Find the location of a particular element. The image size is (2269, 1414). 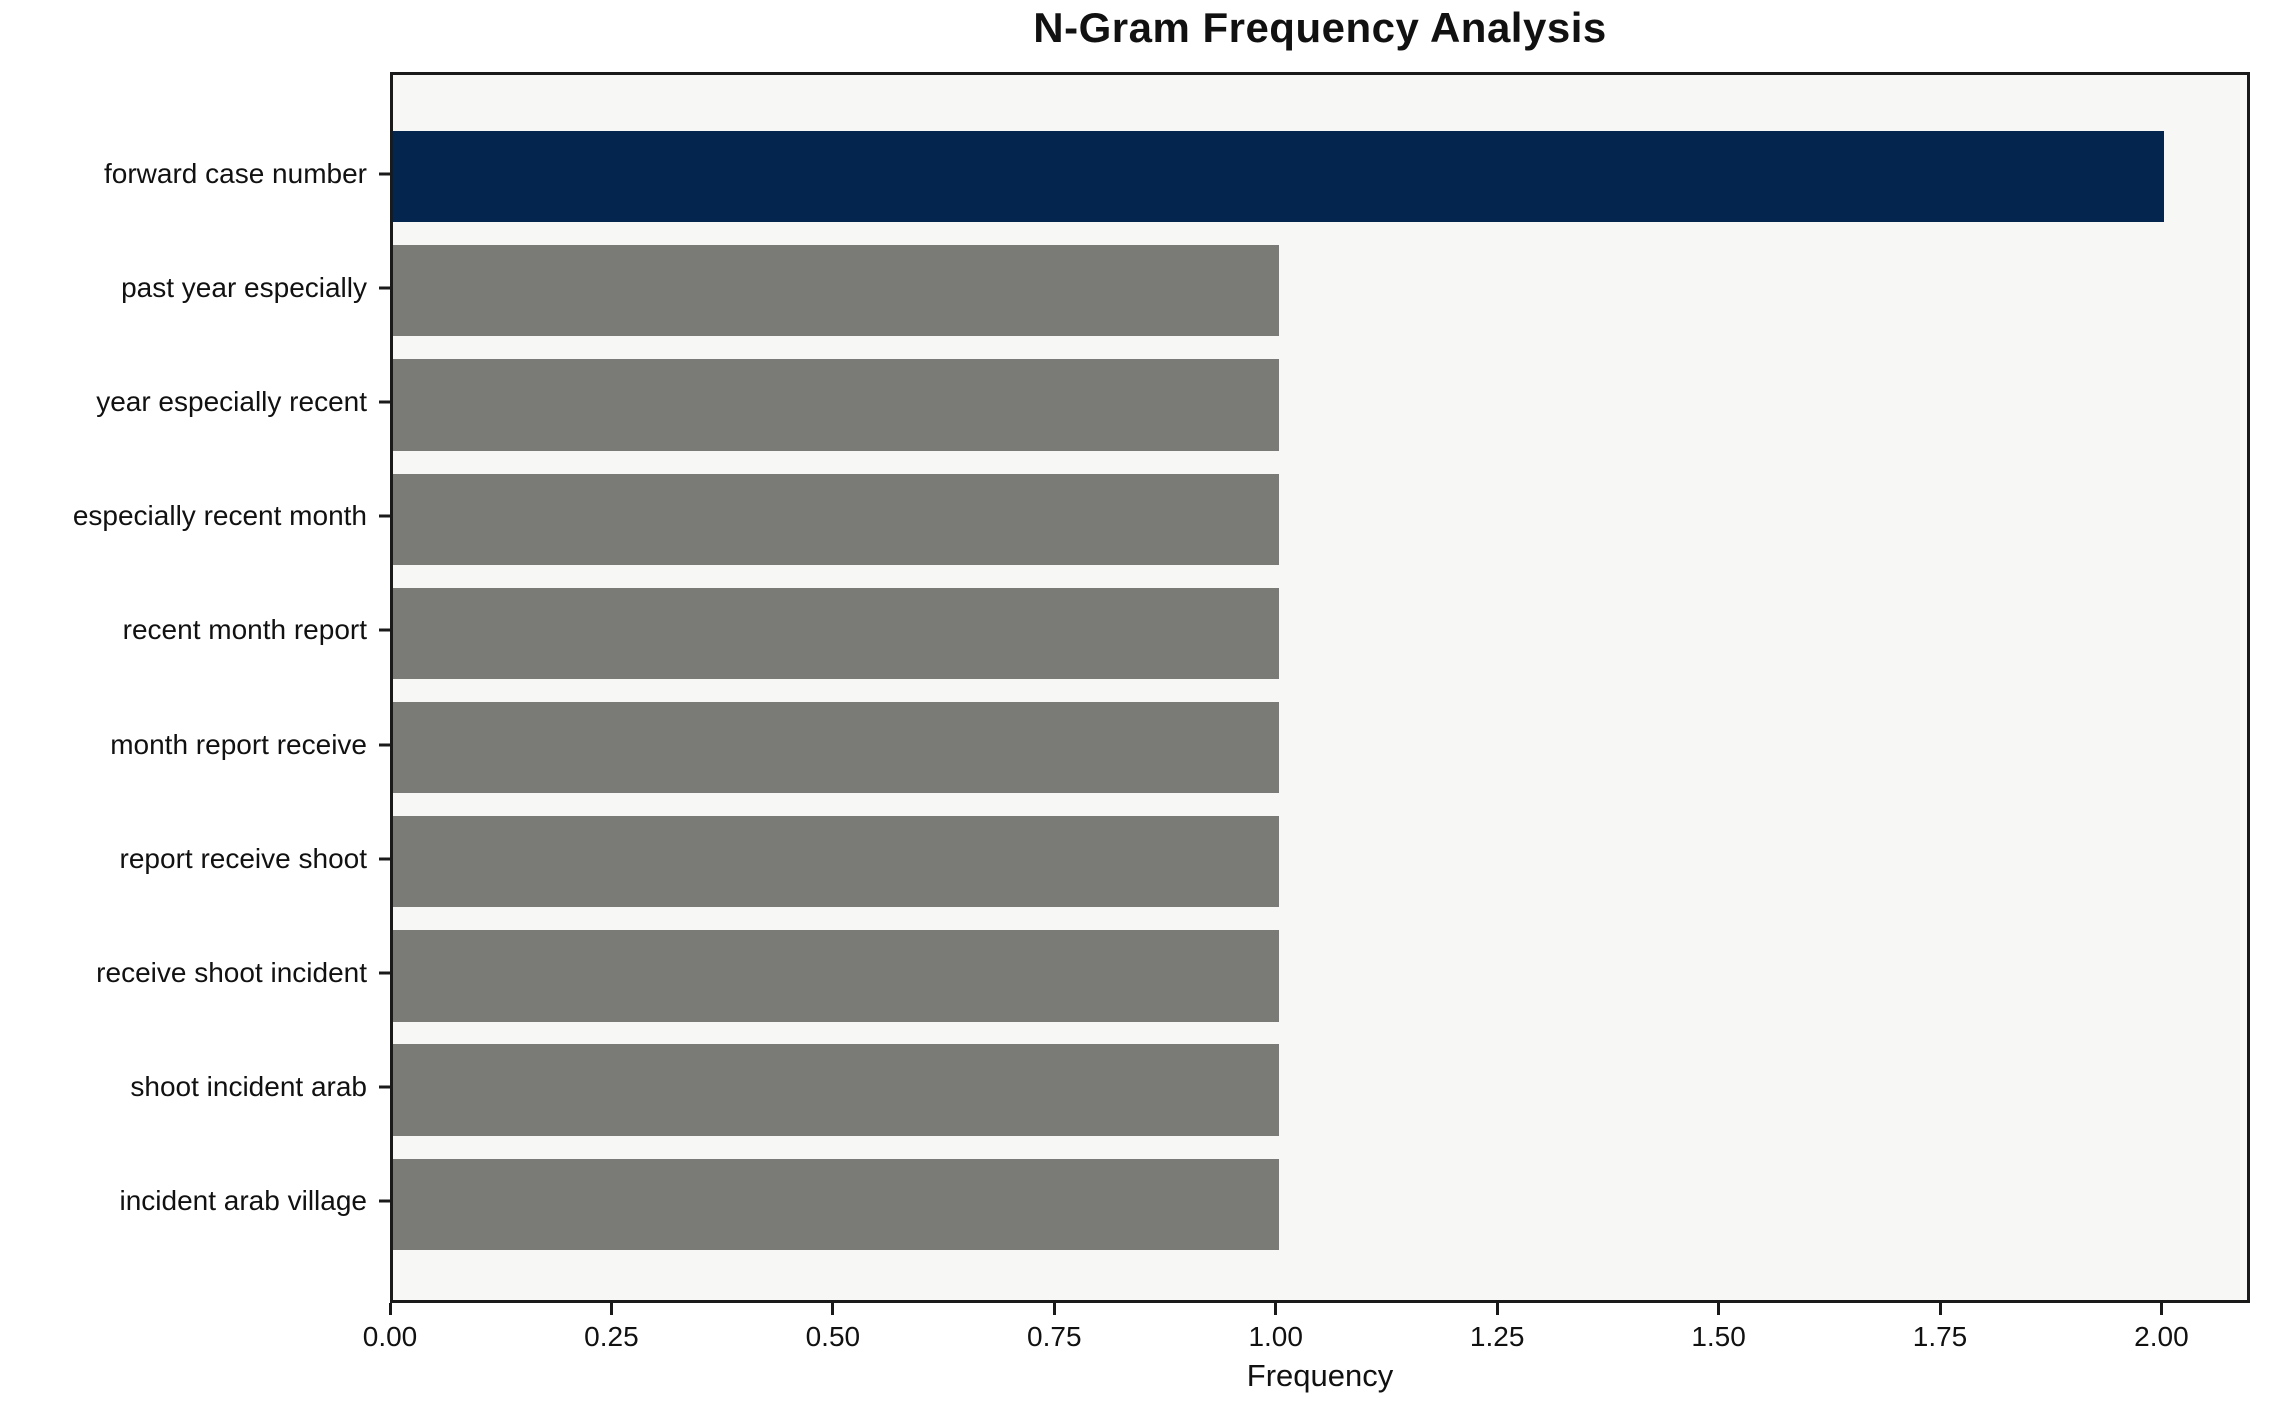

y-tick-label: receive shoot incident is located at coordinates (231, 972).